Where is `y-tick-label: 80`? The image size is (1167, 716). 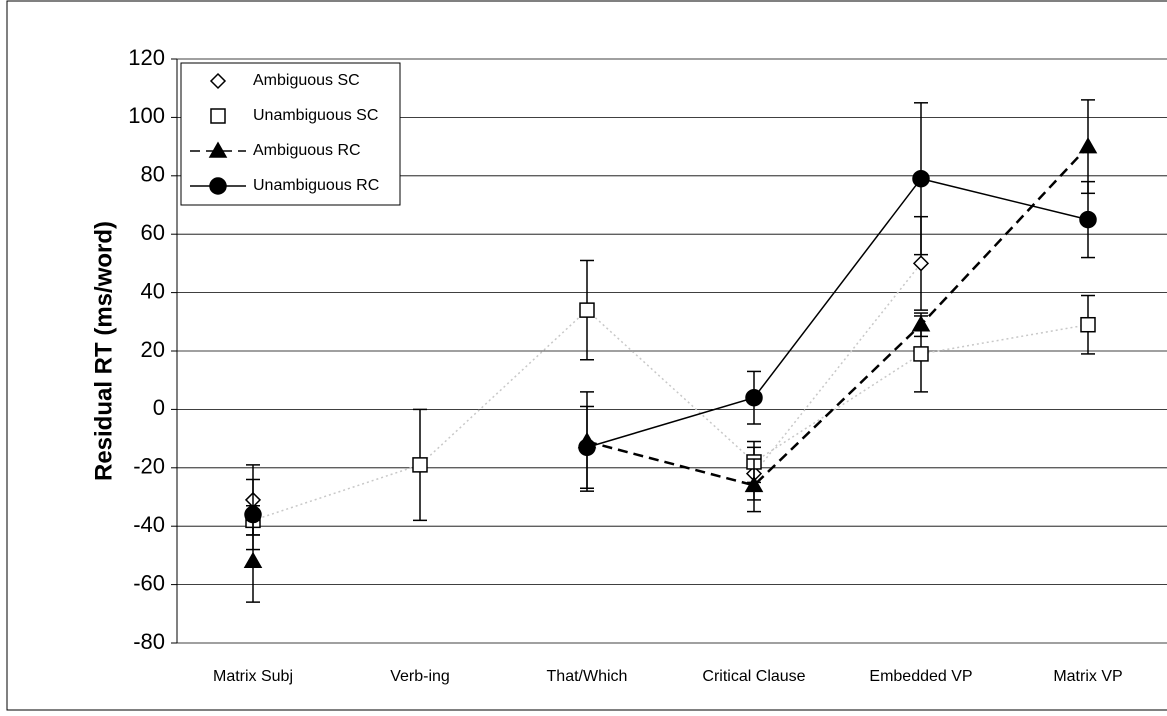
y-tick-label: 80 is located at coordinates (153, 174).